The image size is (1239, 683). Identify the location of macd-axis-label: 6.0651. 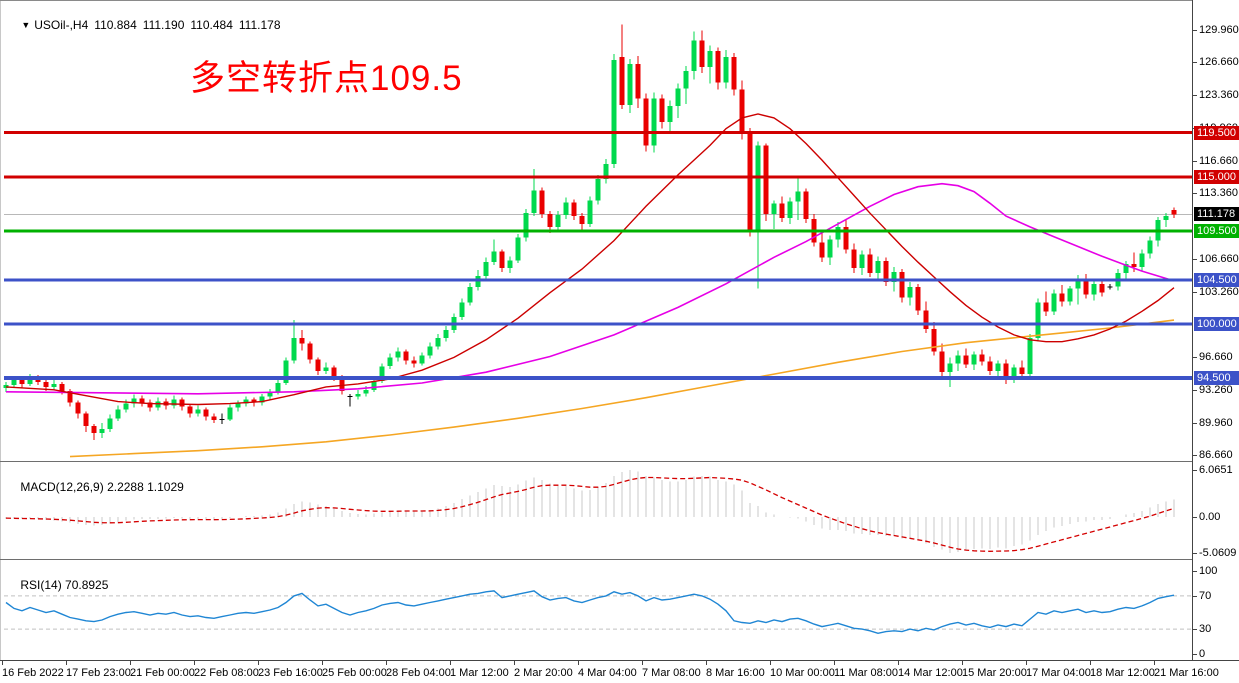
(1216, 470).